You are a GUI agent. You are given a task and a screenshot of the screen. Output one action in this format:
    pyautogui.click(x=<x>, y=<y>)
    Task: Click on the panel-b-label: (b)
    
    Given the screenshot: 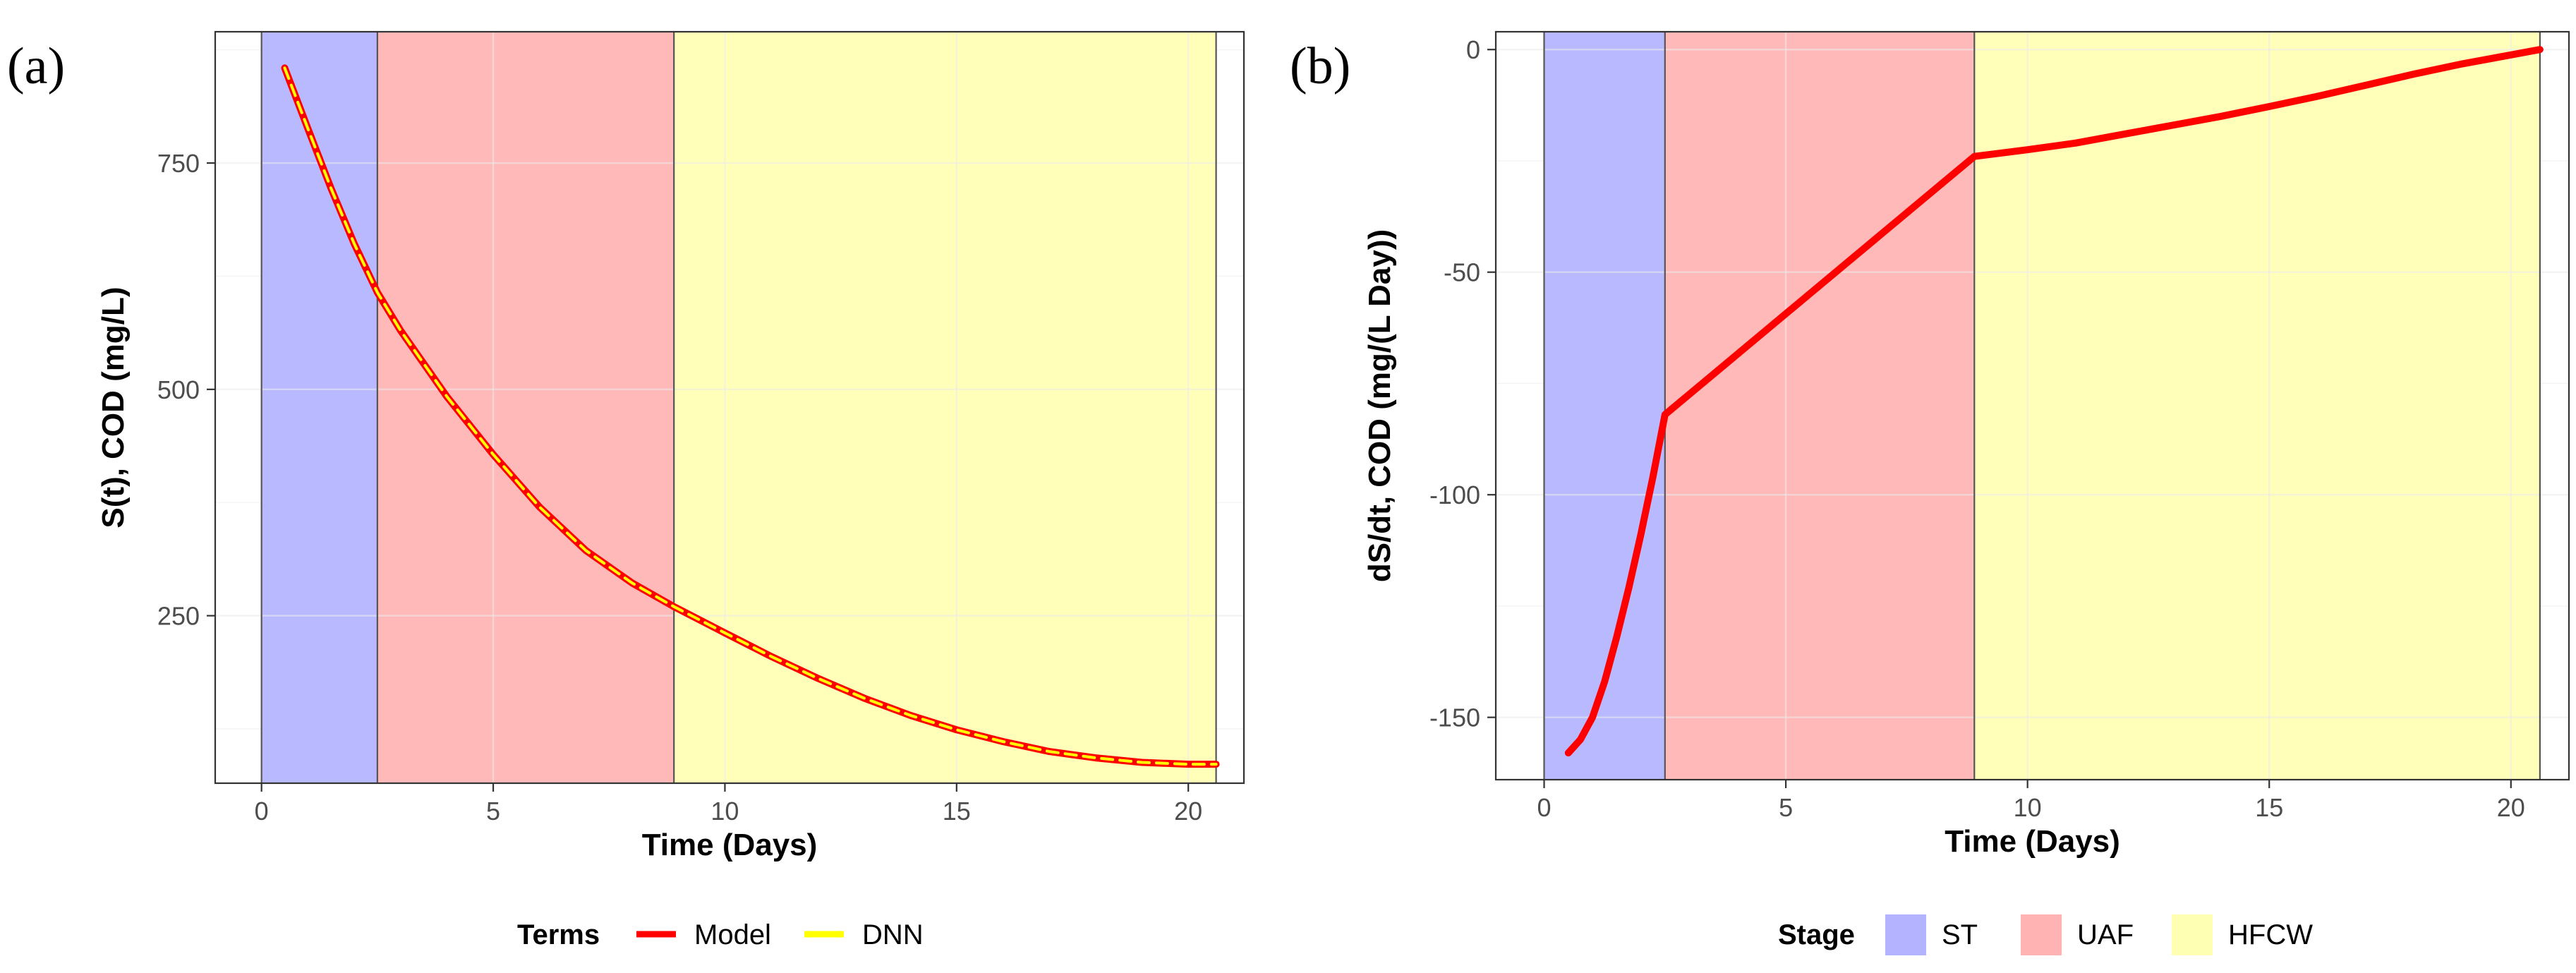 What is the action you would take?
    pyautogui.click(x=1320, y=66)
    